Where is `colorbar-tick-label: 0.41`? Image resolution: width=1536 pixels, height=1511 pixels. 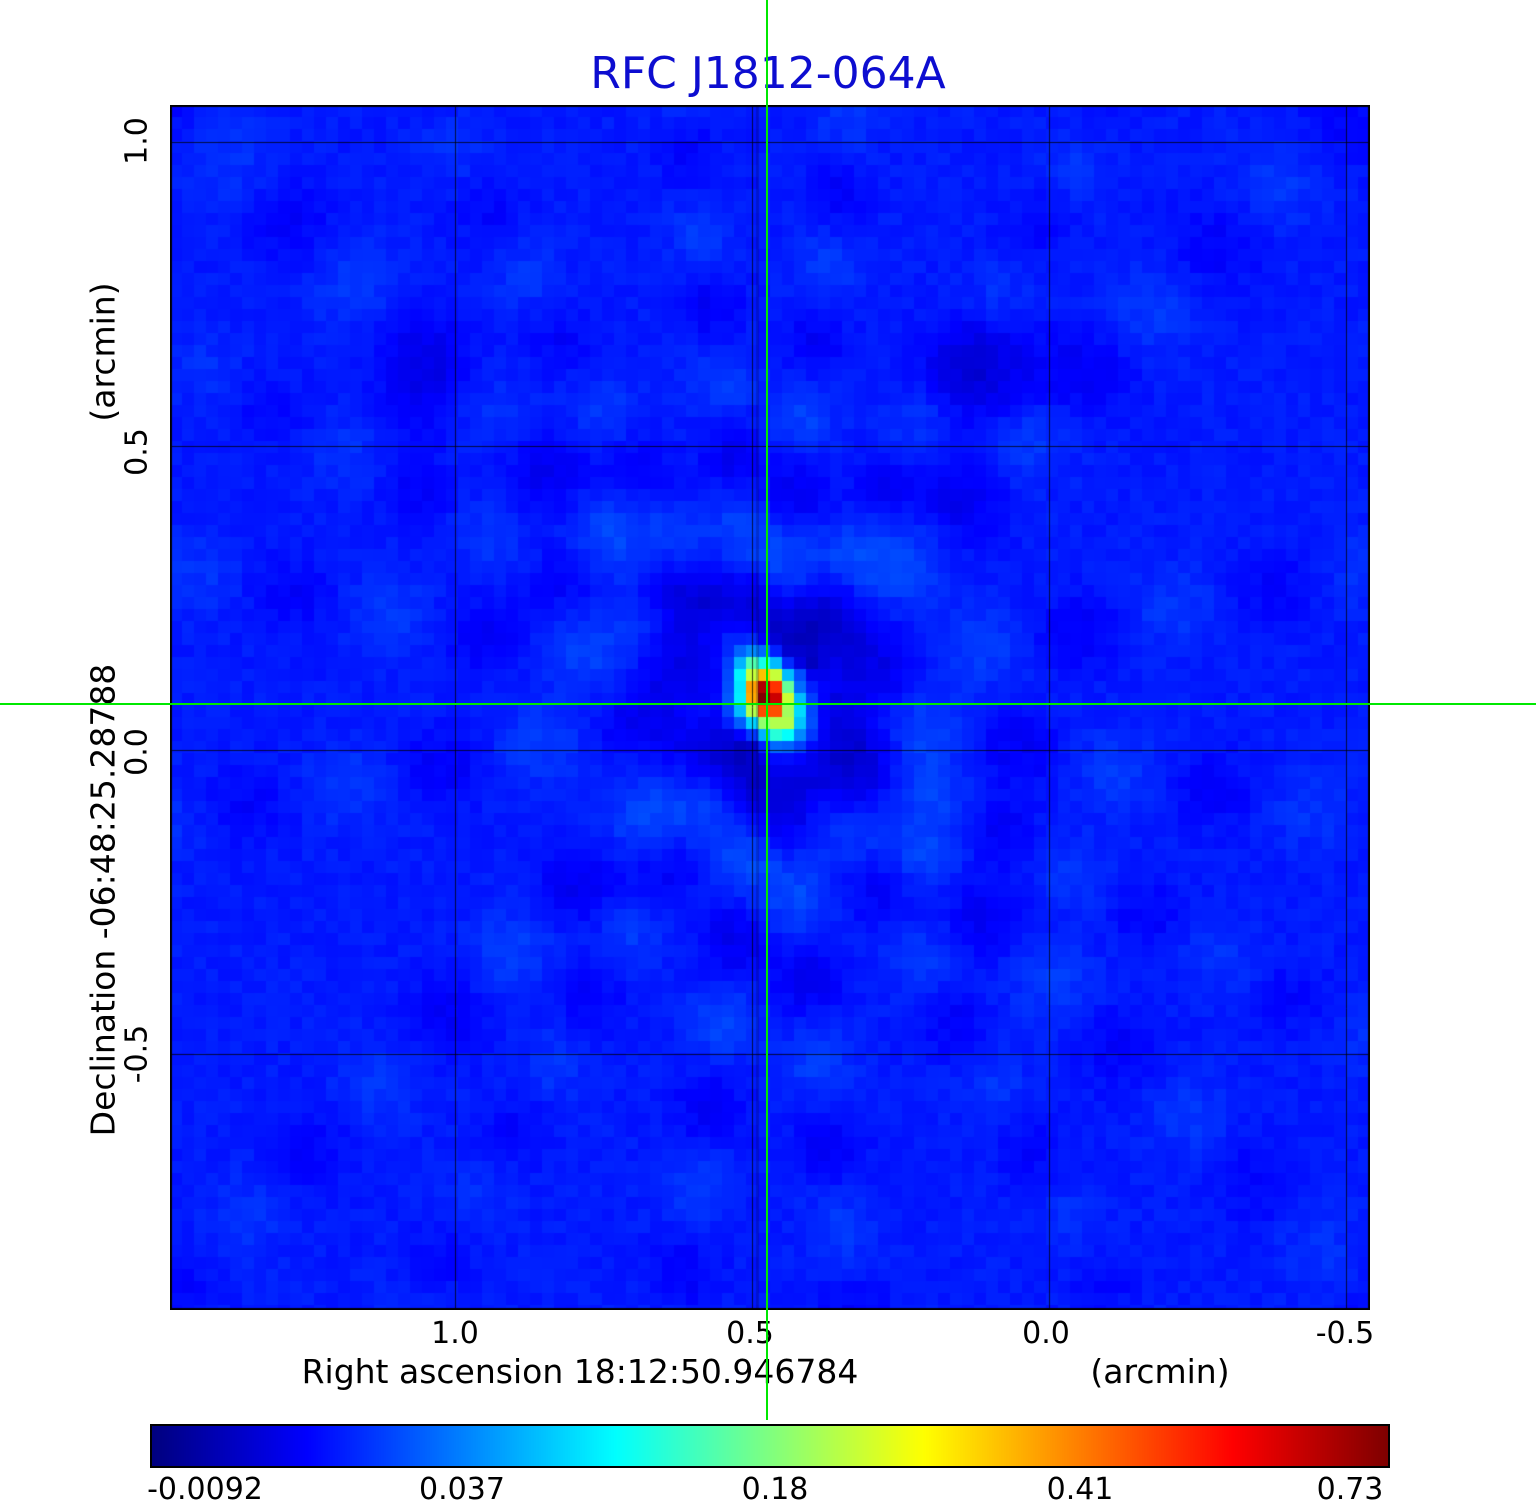
colorbar-tick-label: 0.41 is located at coordinates (1080, 1489).